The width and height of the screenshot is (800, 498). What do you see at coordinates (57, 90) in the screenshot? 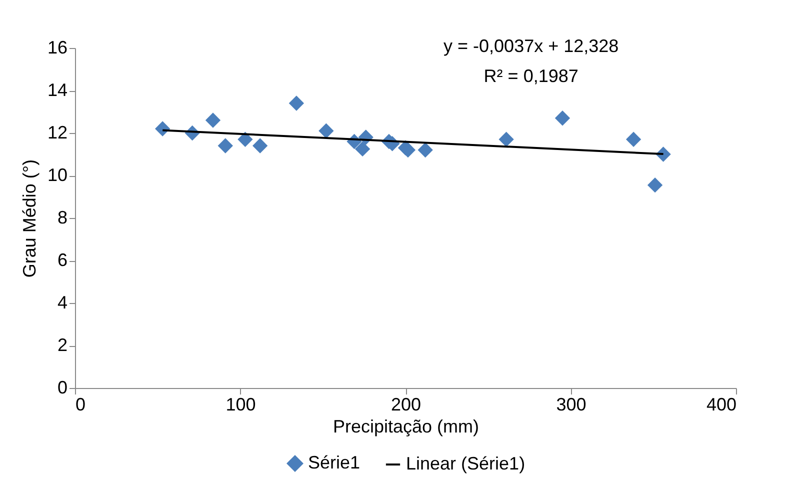
I see `y-tick-label: 14` at bounding box center [57, 90].